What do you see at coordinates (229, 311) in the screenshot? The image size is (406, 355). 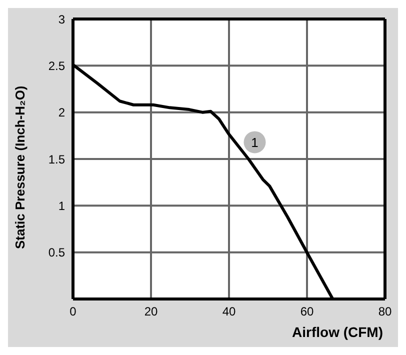 I see `x-tick-label: 40` at bounding box center [229, 311].